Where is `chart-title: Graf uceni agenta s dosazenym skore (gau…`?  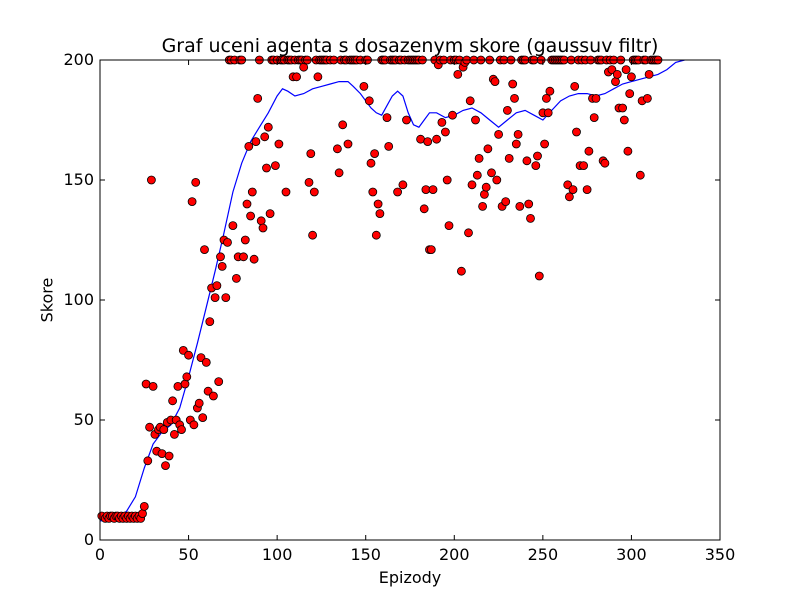 chart-title: Graf uceni agenta s dosazenym skore (gau… is located at coordinates (410, 46).